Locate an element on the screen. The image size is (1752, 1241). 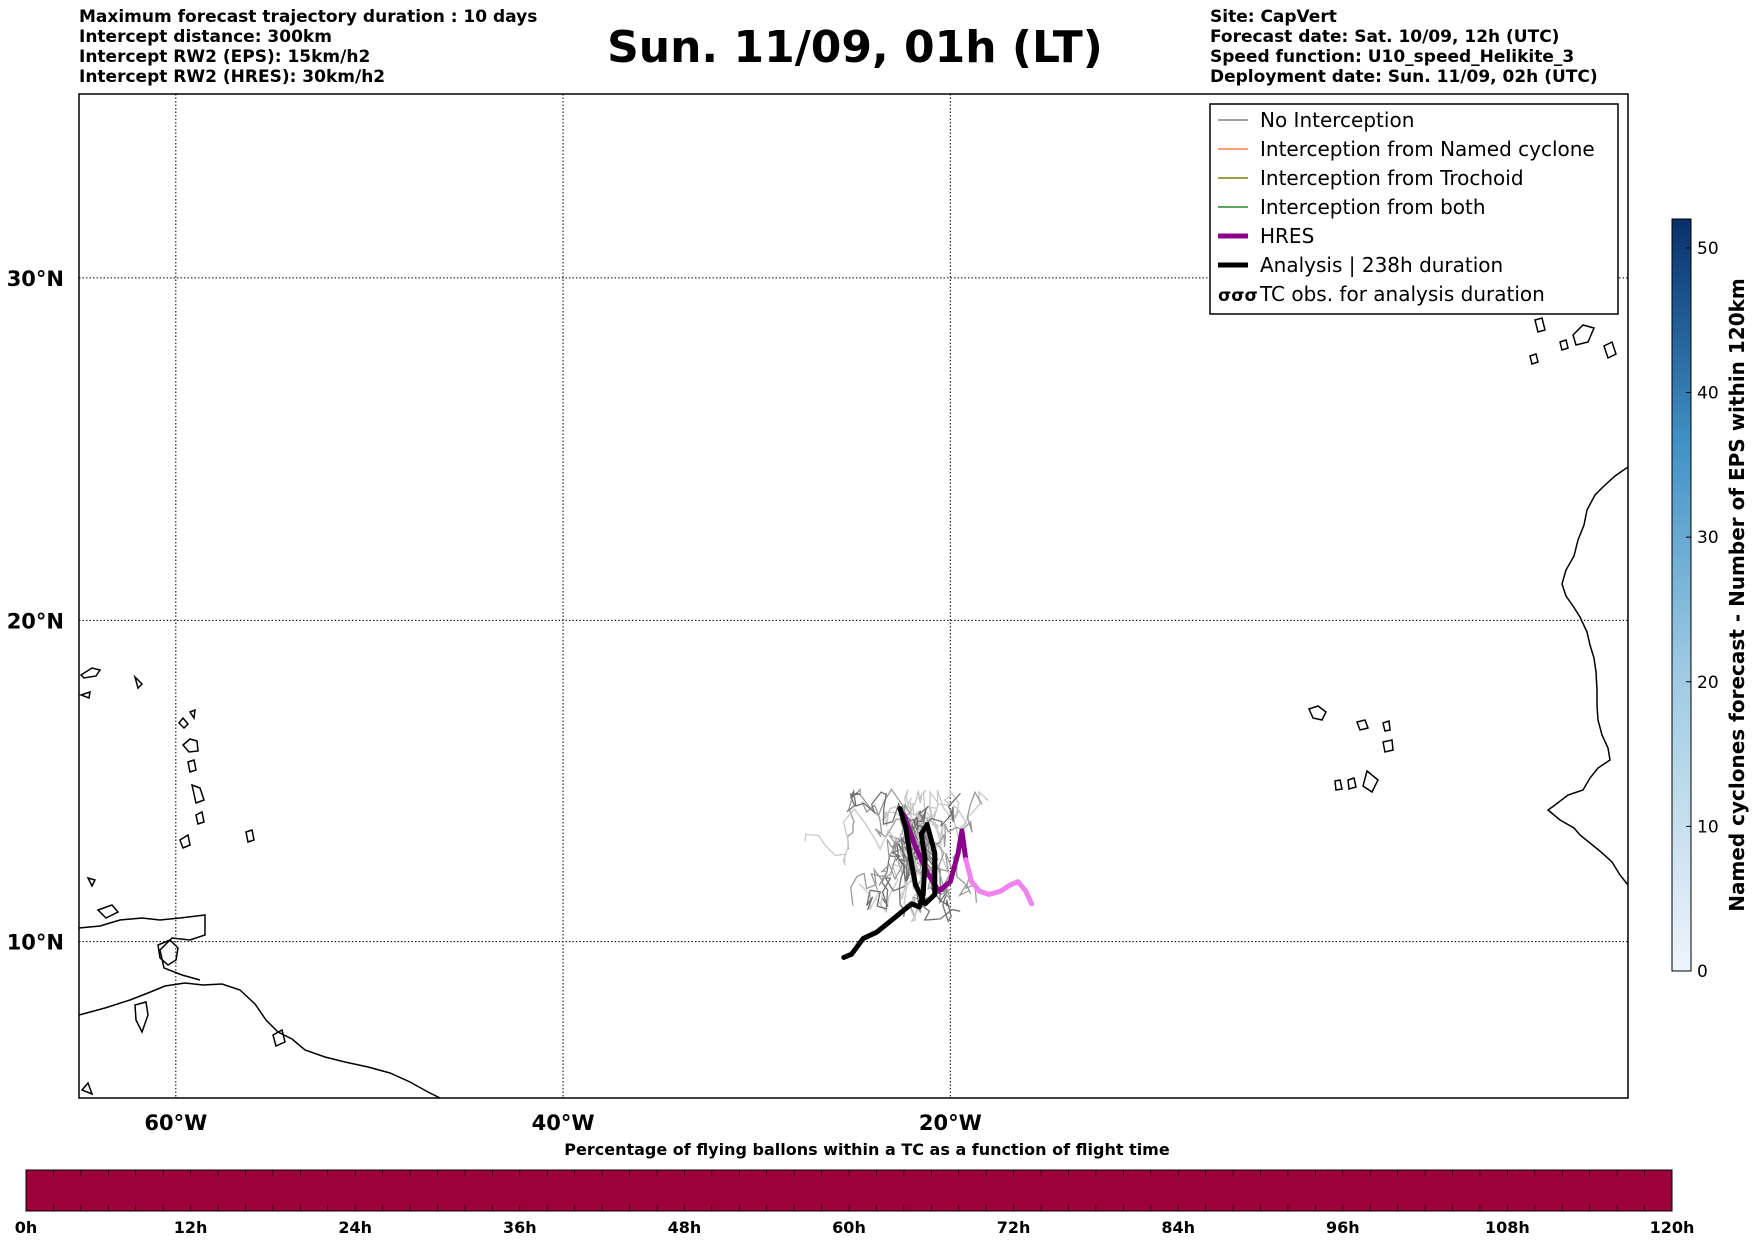
cape-verde-islands is located at coordinates (1350, 749).